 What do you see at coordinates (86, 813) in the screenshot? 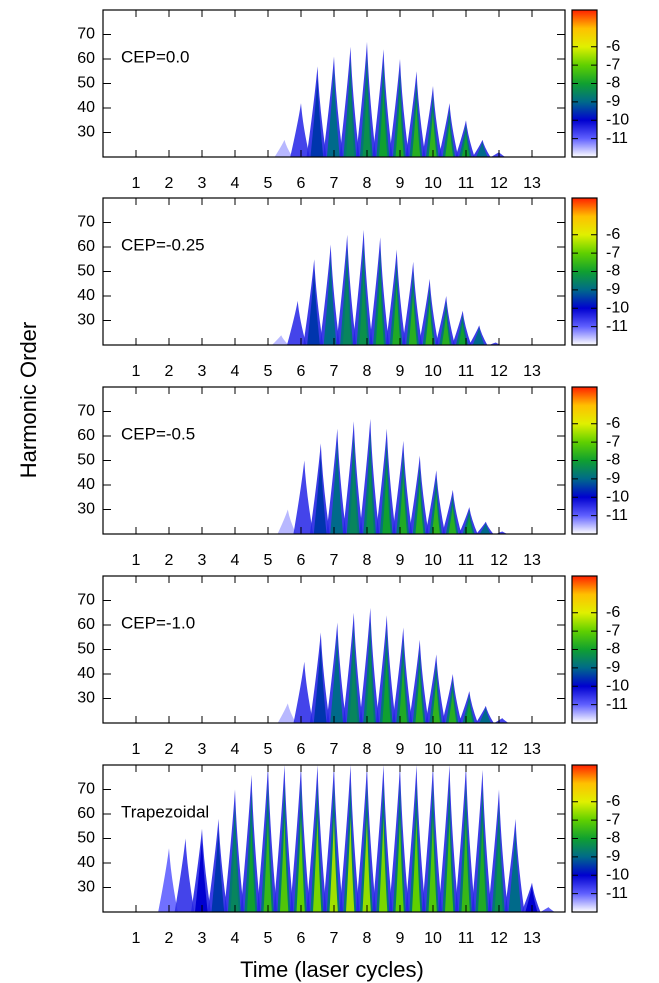
I see `y-tick-label: 60` at bounding box center [86, 813].